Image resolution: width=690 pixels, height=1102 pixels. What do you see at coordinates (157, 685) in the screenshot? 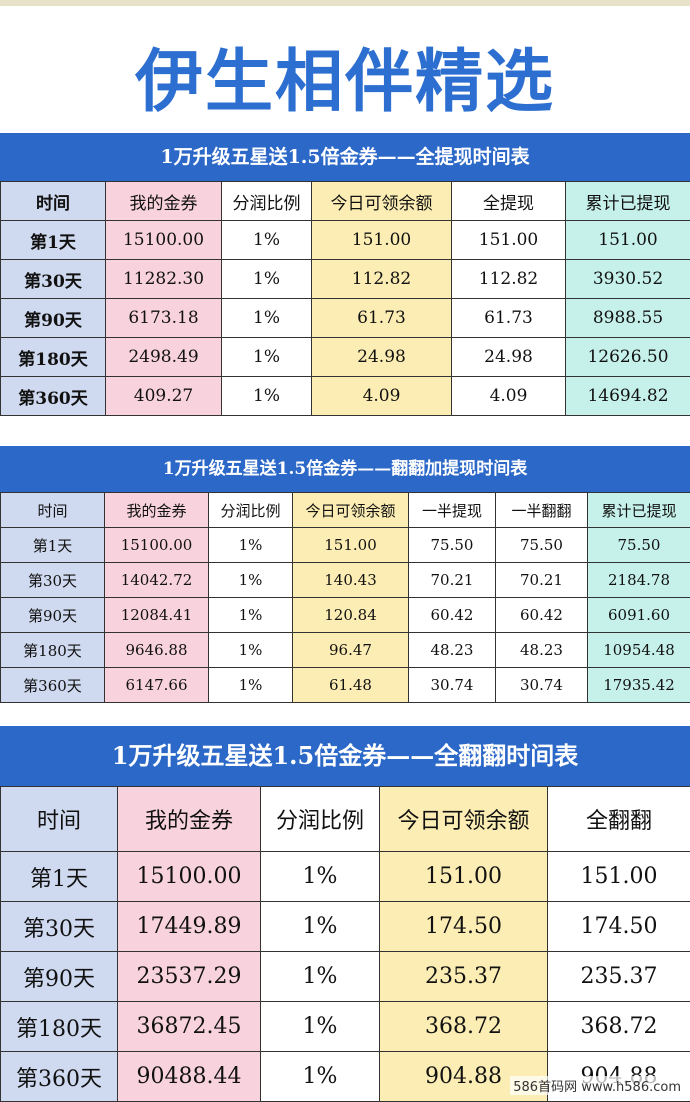
I see `table-cell: 6147.66` at bounding box center [157, 685].